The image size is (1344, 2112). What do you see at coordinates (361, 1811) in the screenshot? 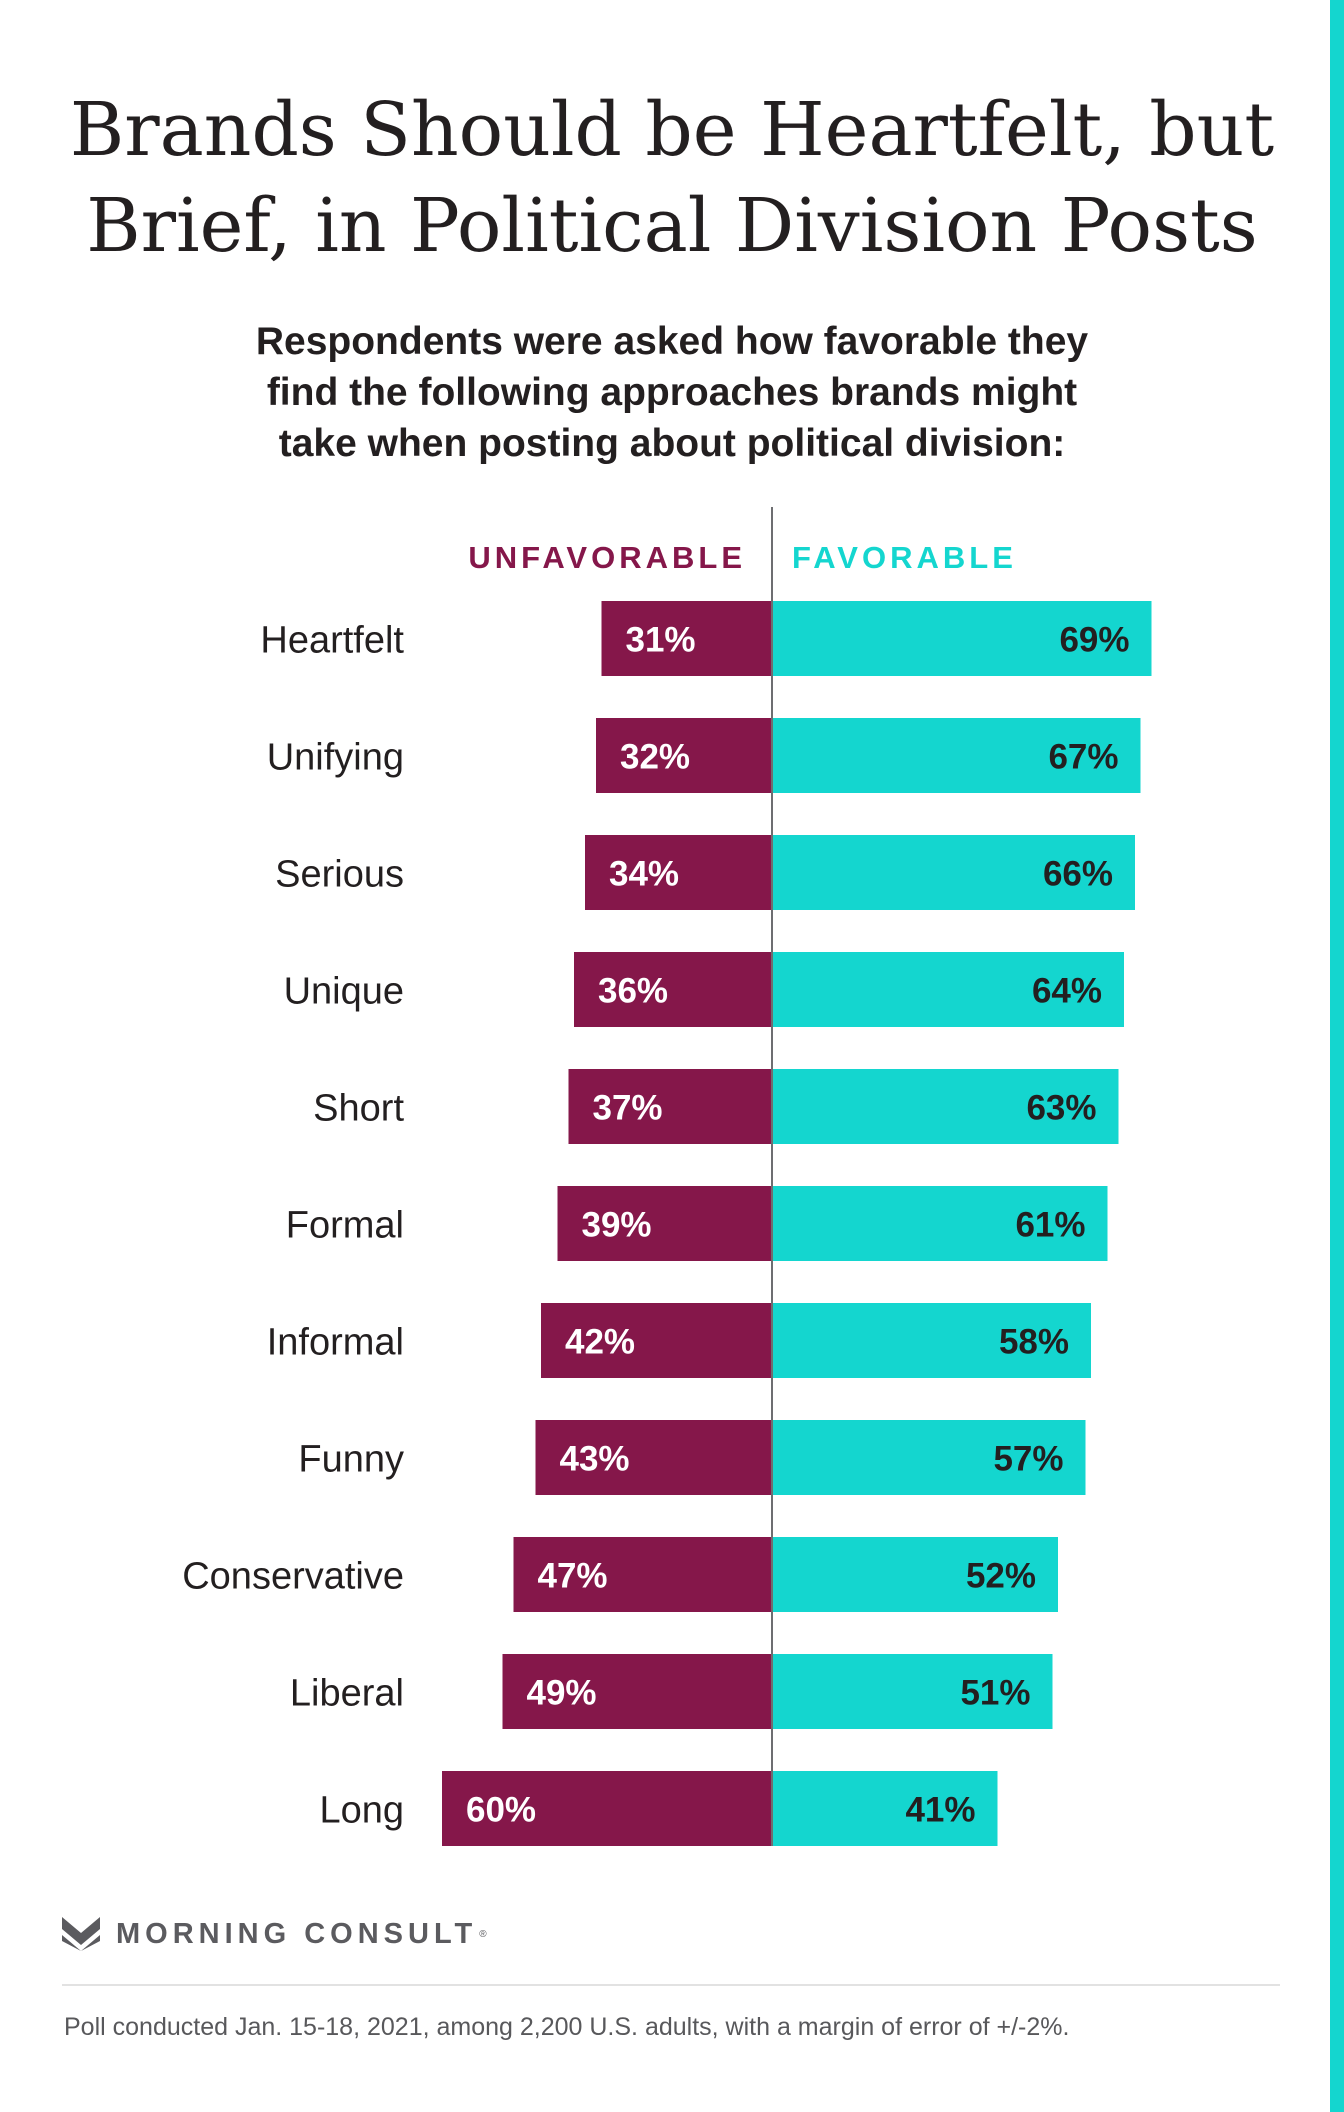
I see `category-label: Long` at bounding box center [361, 1811].